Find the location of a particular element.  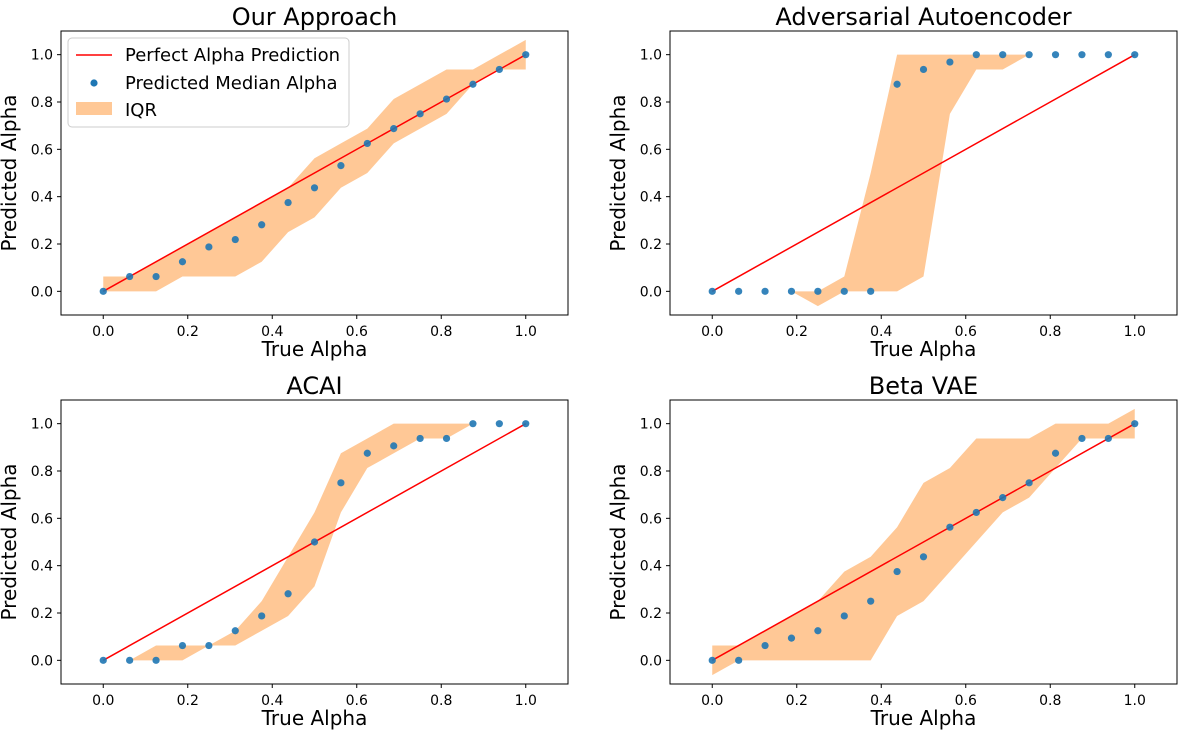

legend-band-label: IQR is located at coordinates (141, 110).